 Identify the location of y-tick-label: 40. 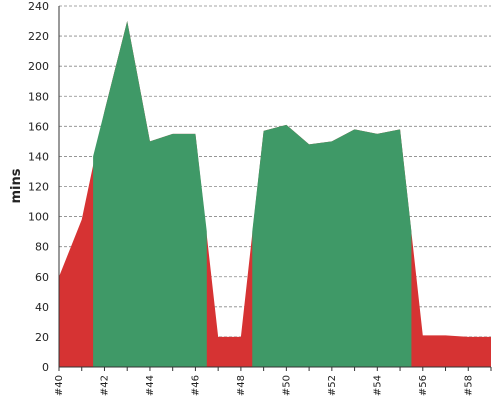
(42, 307).